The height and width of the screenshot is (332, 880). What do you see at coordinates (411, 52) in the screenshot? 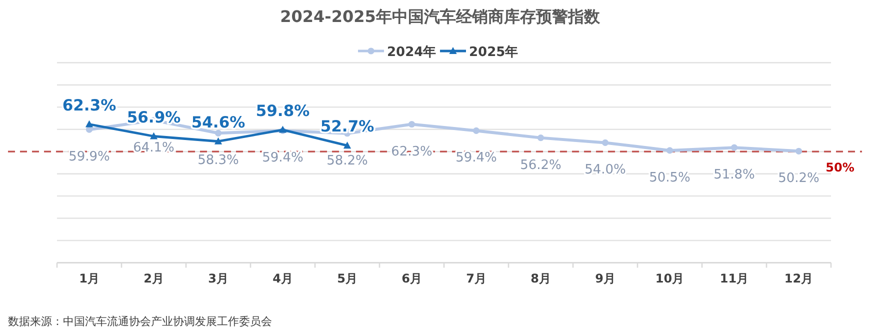
I see `legend-label: 2024年` at bounding box center [411, 52].